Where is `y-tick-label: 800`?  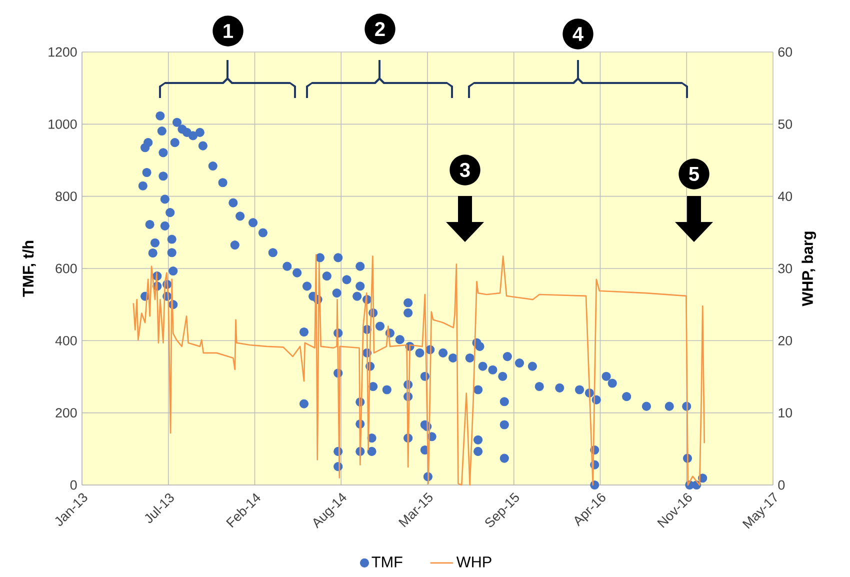
y-tick-label: 800 is located at coordinates (66, 197).